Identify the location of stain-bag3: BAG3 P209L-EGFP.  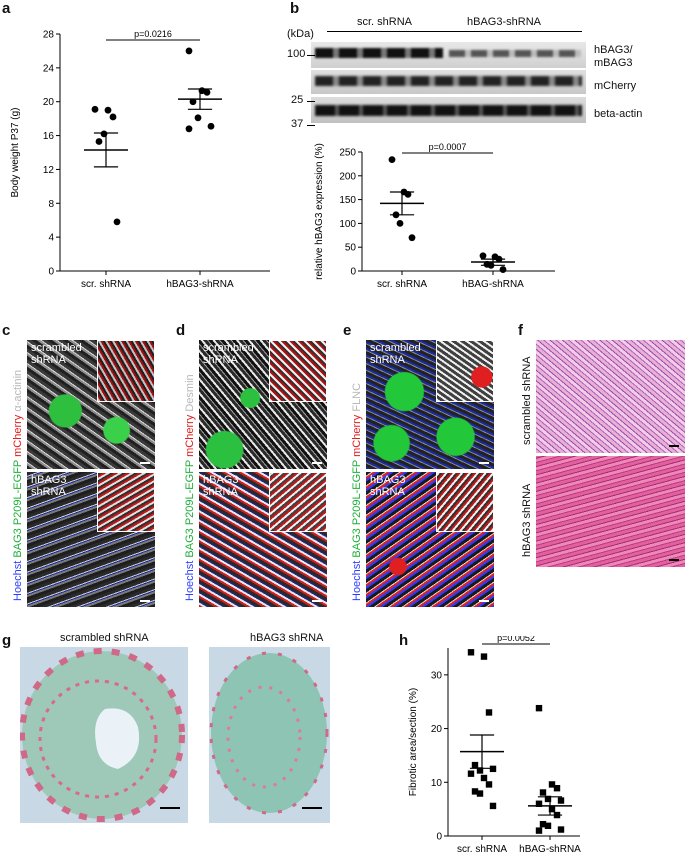
(357, 508).